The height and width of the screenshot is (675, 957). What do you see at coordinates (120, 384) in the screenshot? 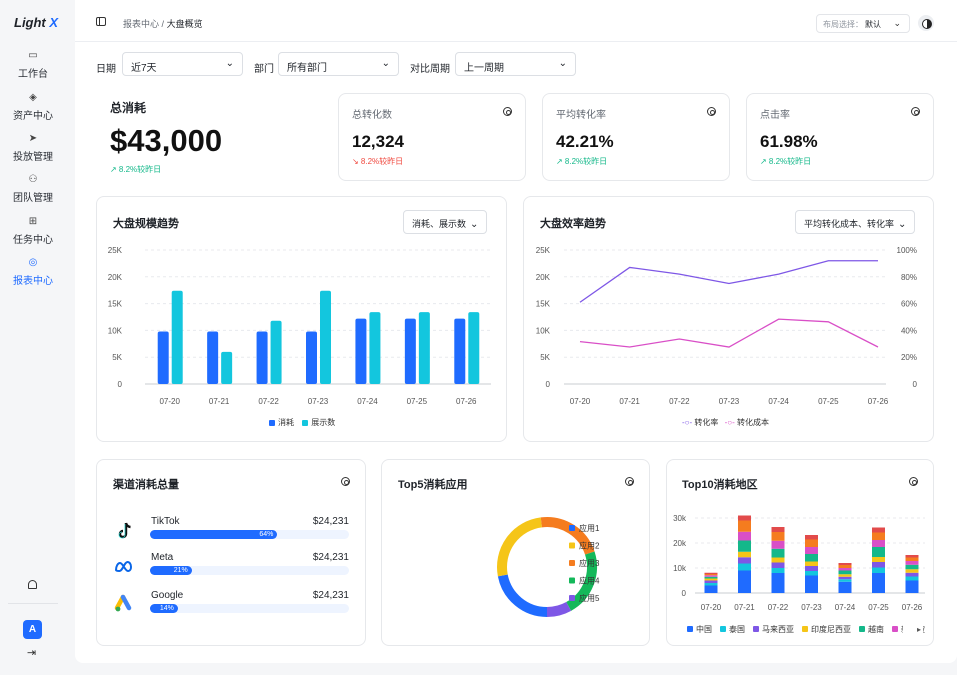
I see `y-tick-label: 0` at bounding box center [120, 384].